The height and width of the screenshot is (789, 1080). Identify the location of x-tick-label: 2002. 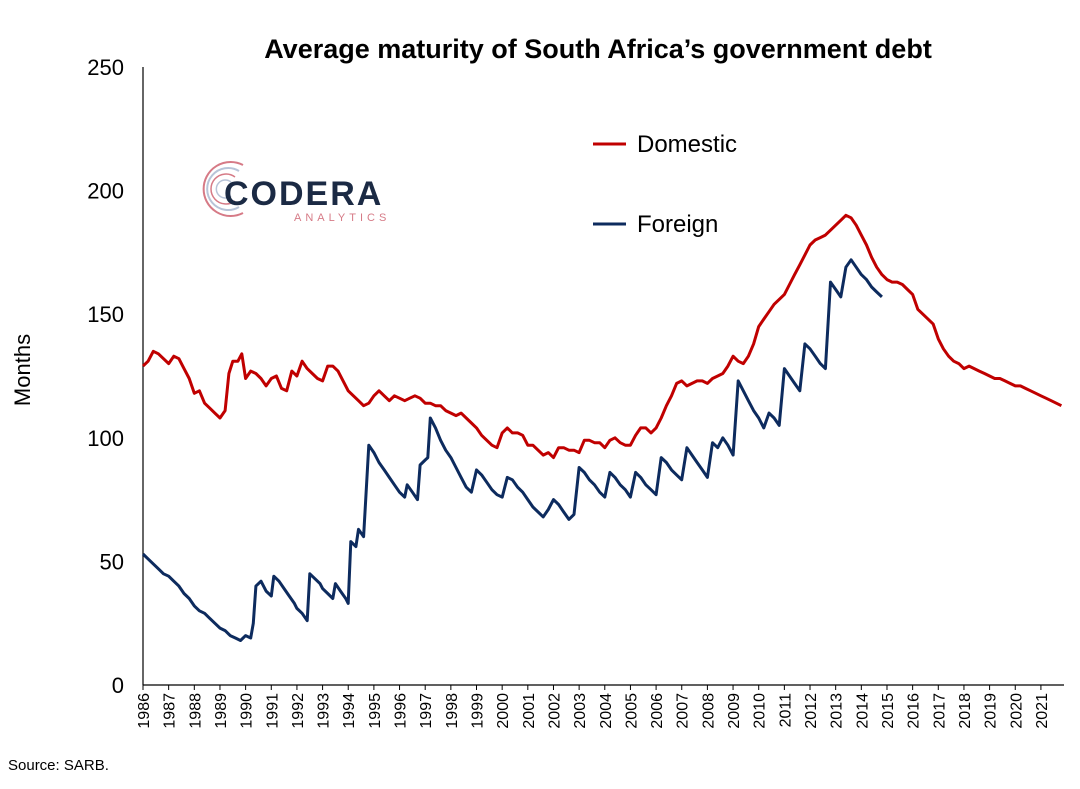
(554, 711).